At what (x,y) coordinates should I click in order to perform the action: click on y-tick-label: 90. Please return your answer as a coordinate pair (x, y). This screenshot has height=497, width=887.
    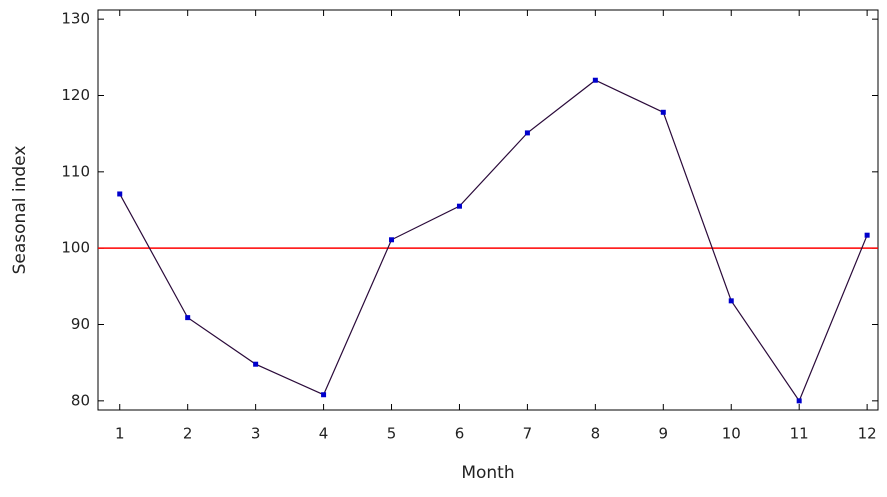
    Looking at the image, I should click on (80, 324).